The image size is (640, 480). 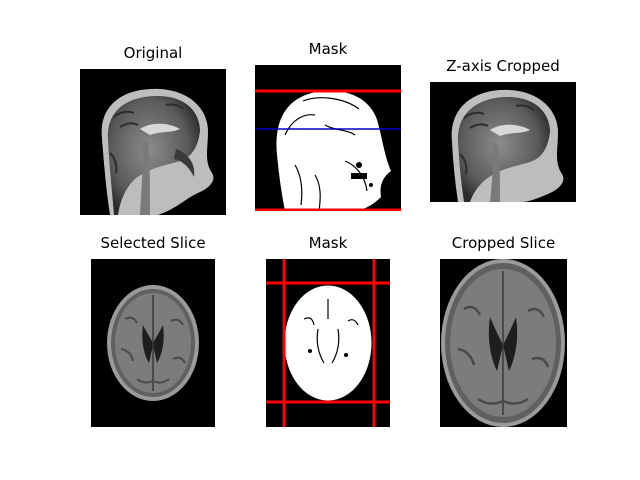 I want to click on panel-mask-sagittal: Mask, so click(x=328, y=125).